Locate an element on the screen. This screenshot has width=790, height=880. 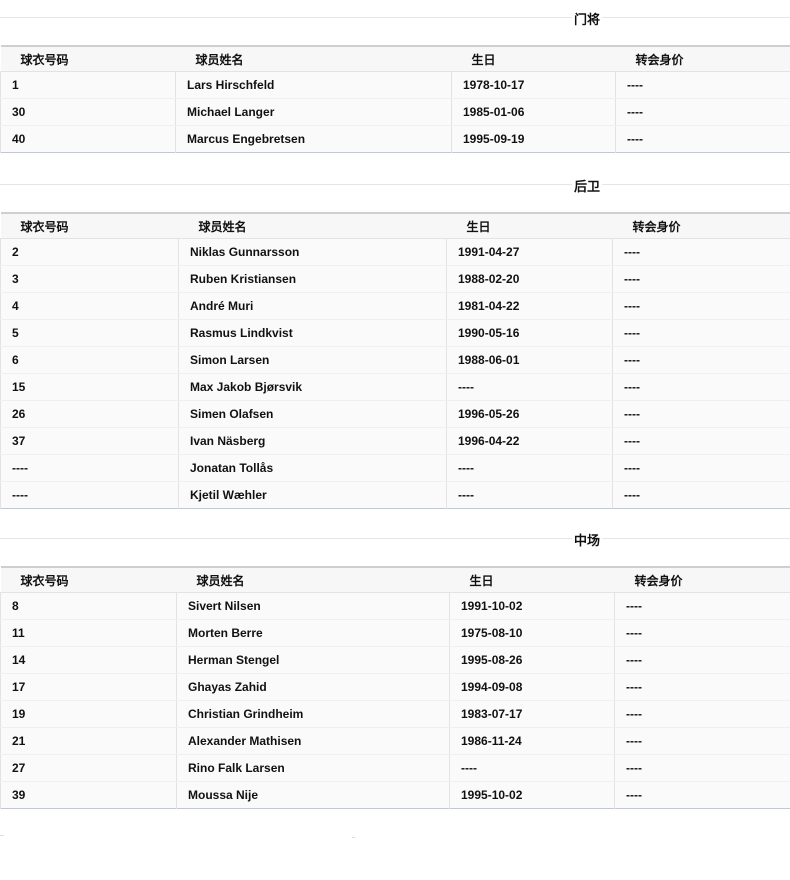
section-title: 后卫 is located at coordinates (587, 185).